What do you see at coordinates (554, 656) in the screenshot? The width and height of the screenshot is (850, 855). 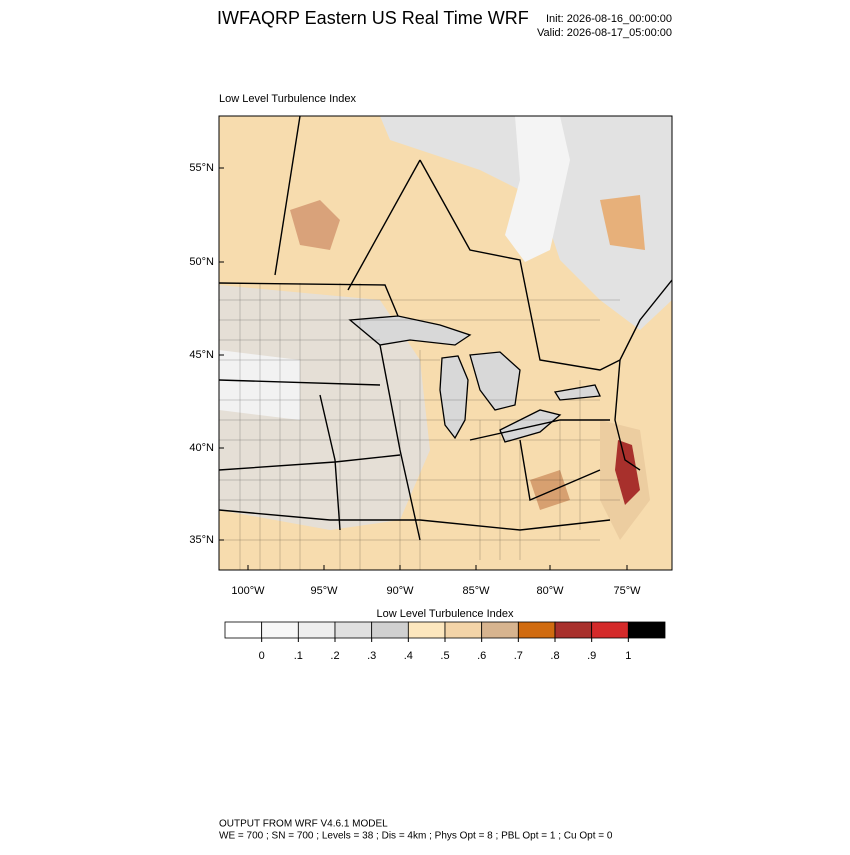 I see `colorbar-tick-label: .8` at bounding box center [554, 656].